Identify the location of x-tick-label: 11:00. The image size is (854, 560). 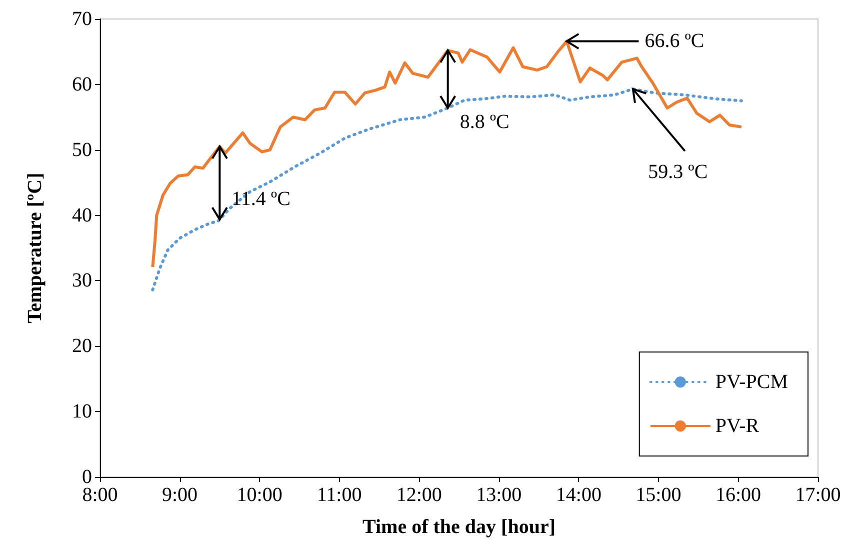
(339, 495).